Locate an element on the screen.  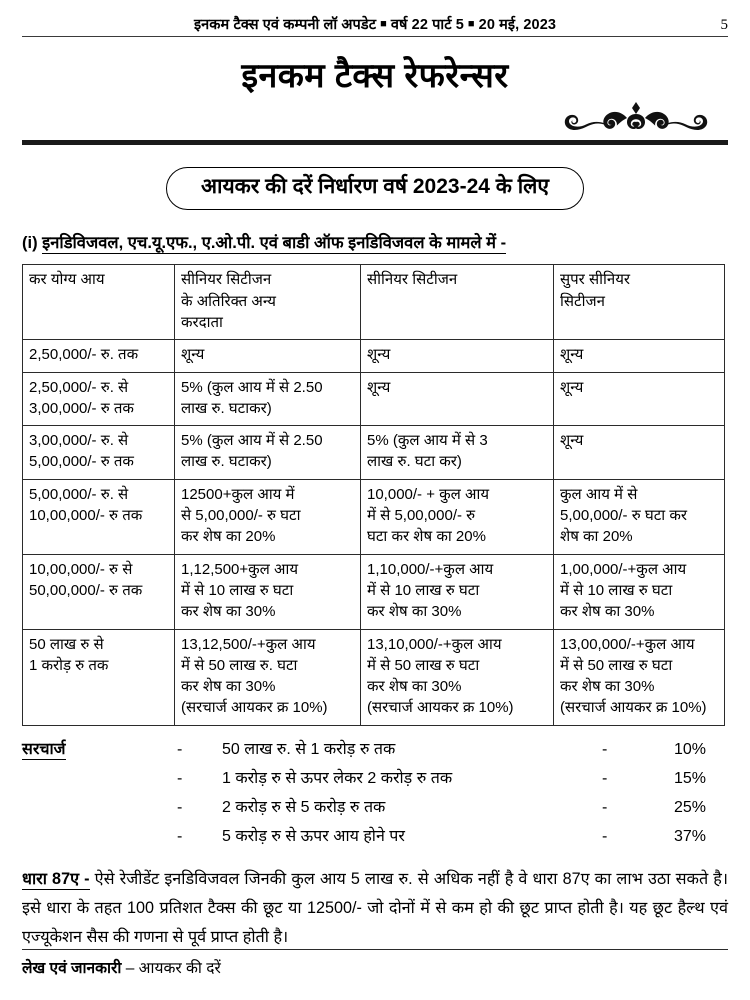
surcharge-rate: 10% is located at coordinates (689, 749).